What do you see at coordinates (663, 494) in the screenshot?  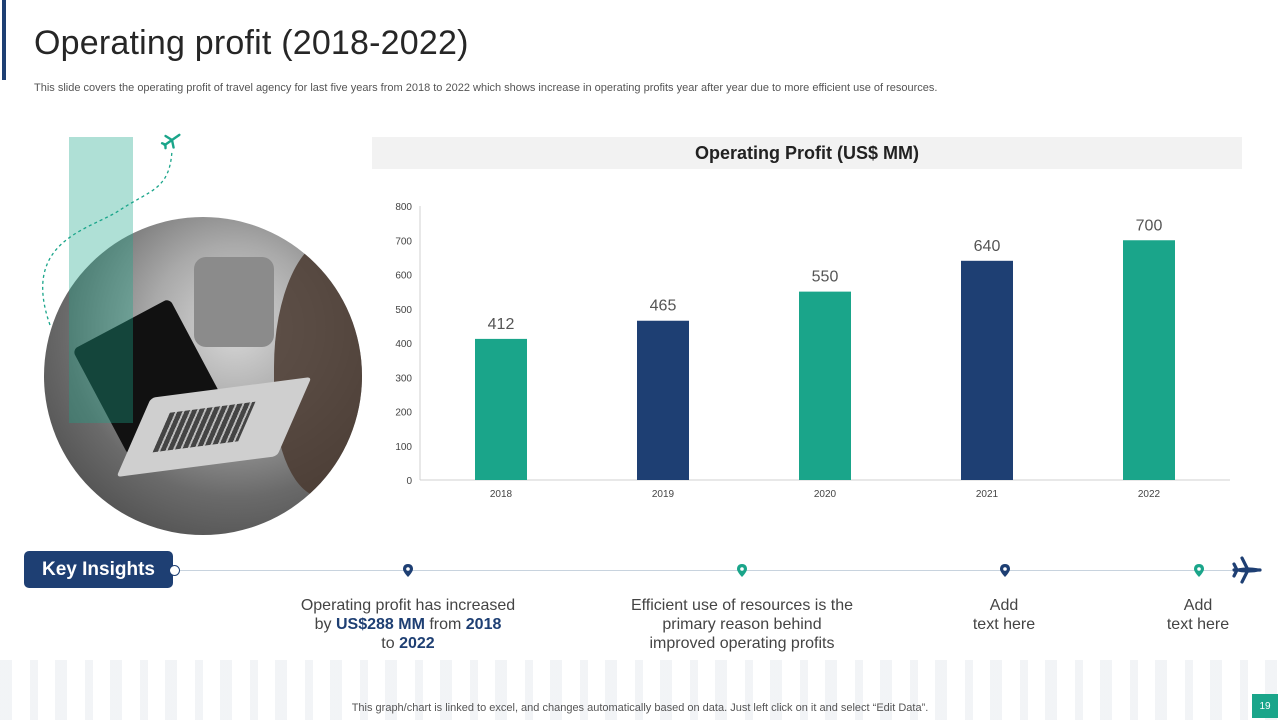 I see `x-tick-label: 2019` at bounding box center [663, 494].